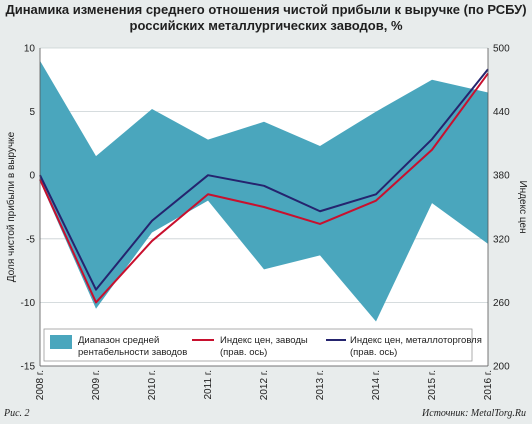 This screenshot has width=532, height=424. Describe the element at coordinates (208, 385) in the screenshot. I see `x-tick-label: 2011 г.` at that location.